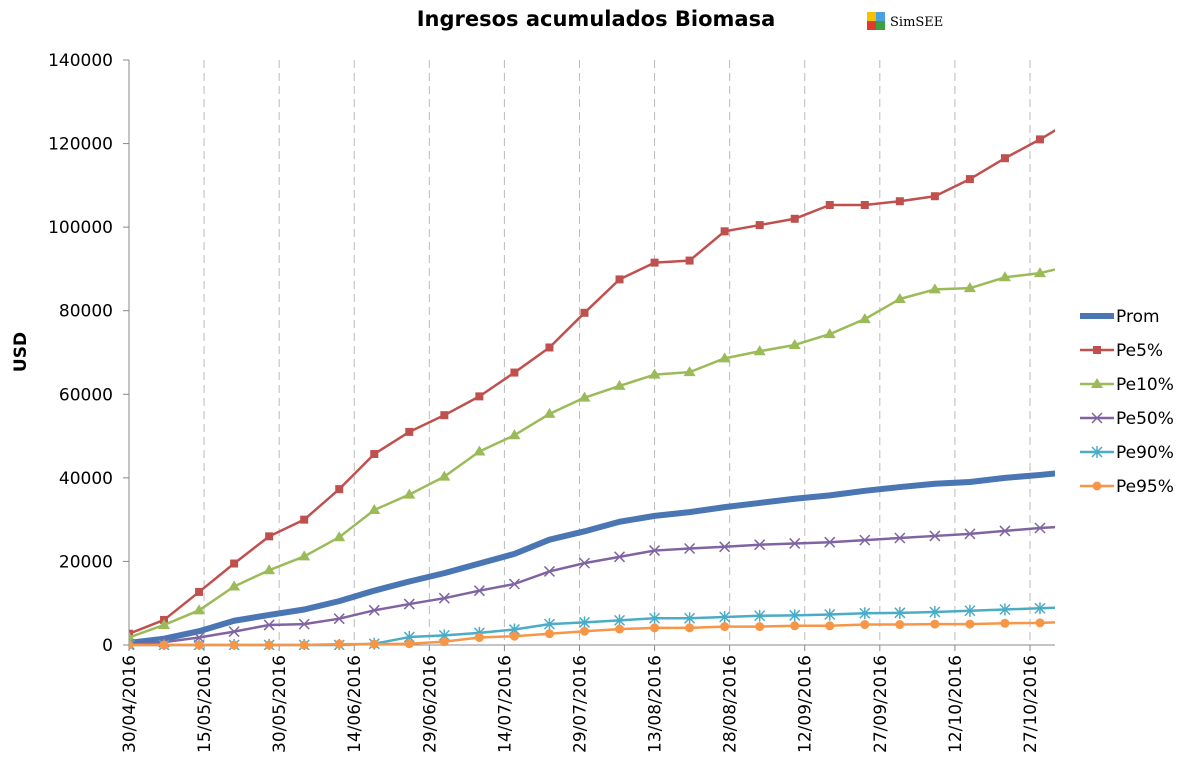 This screenshot has height=782, width=1195. What do you see at coordinates (86, 562) in the screenshot?
I see `y-tick-label: 20000` at bounding box center [86, 562].